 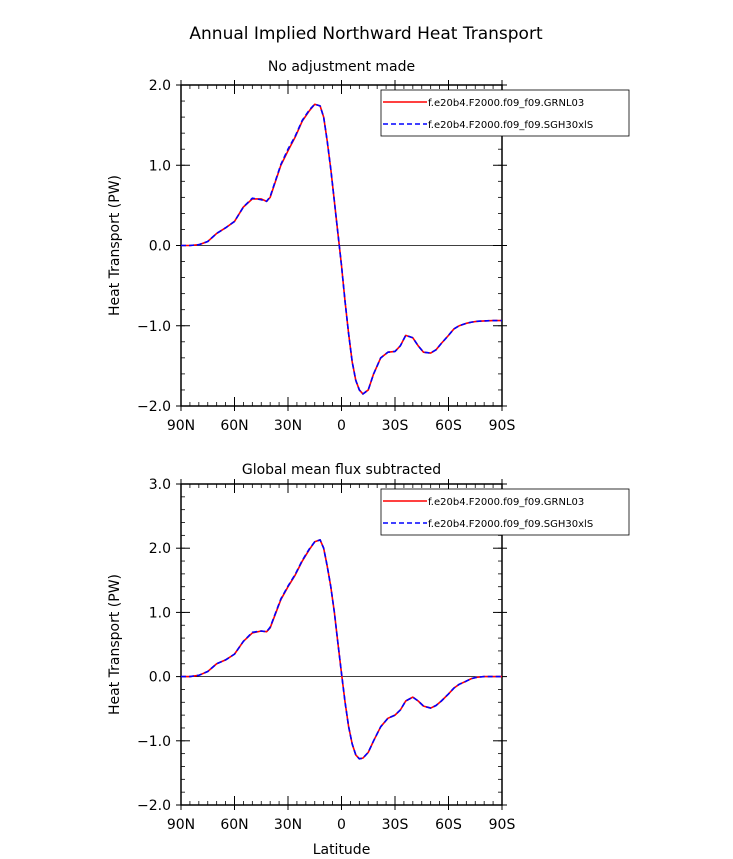 I want to click on panel-title: No adjustment made, so click(x=341, y=67).